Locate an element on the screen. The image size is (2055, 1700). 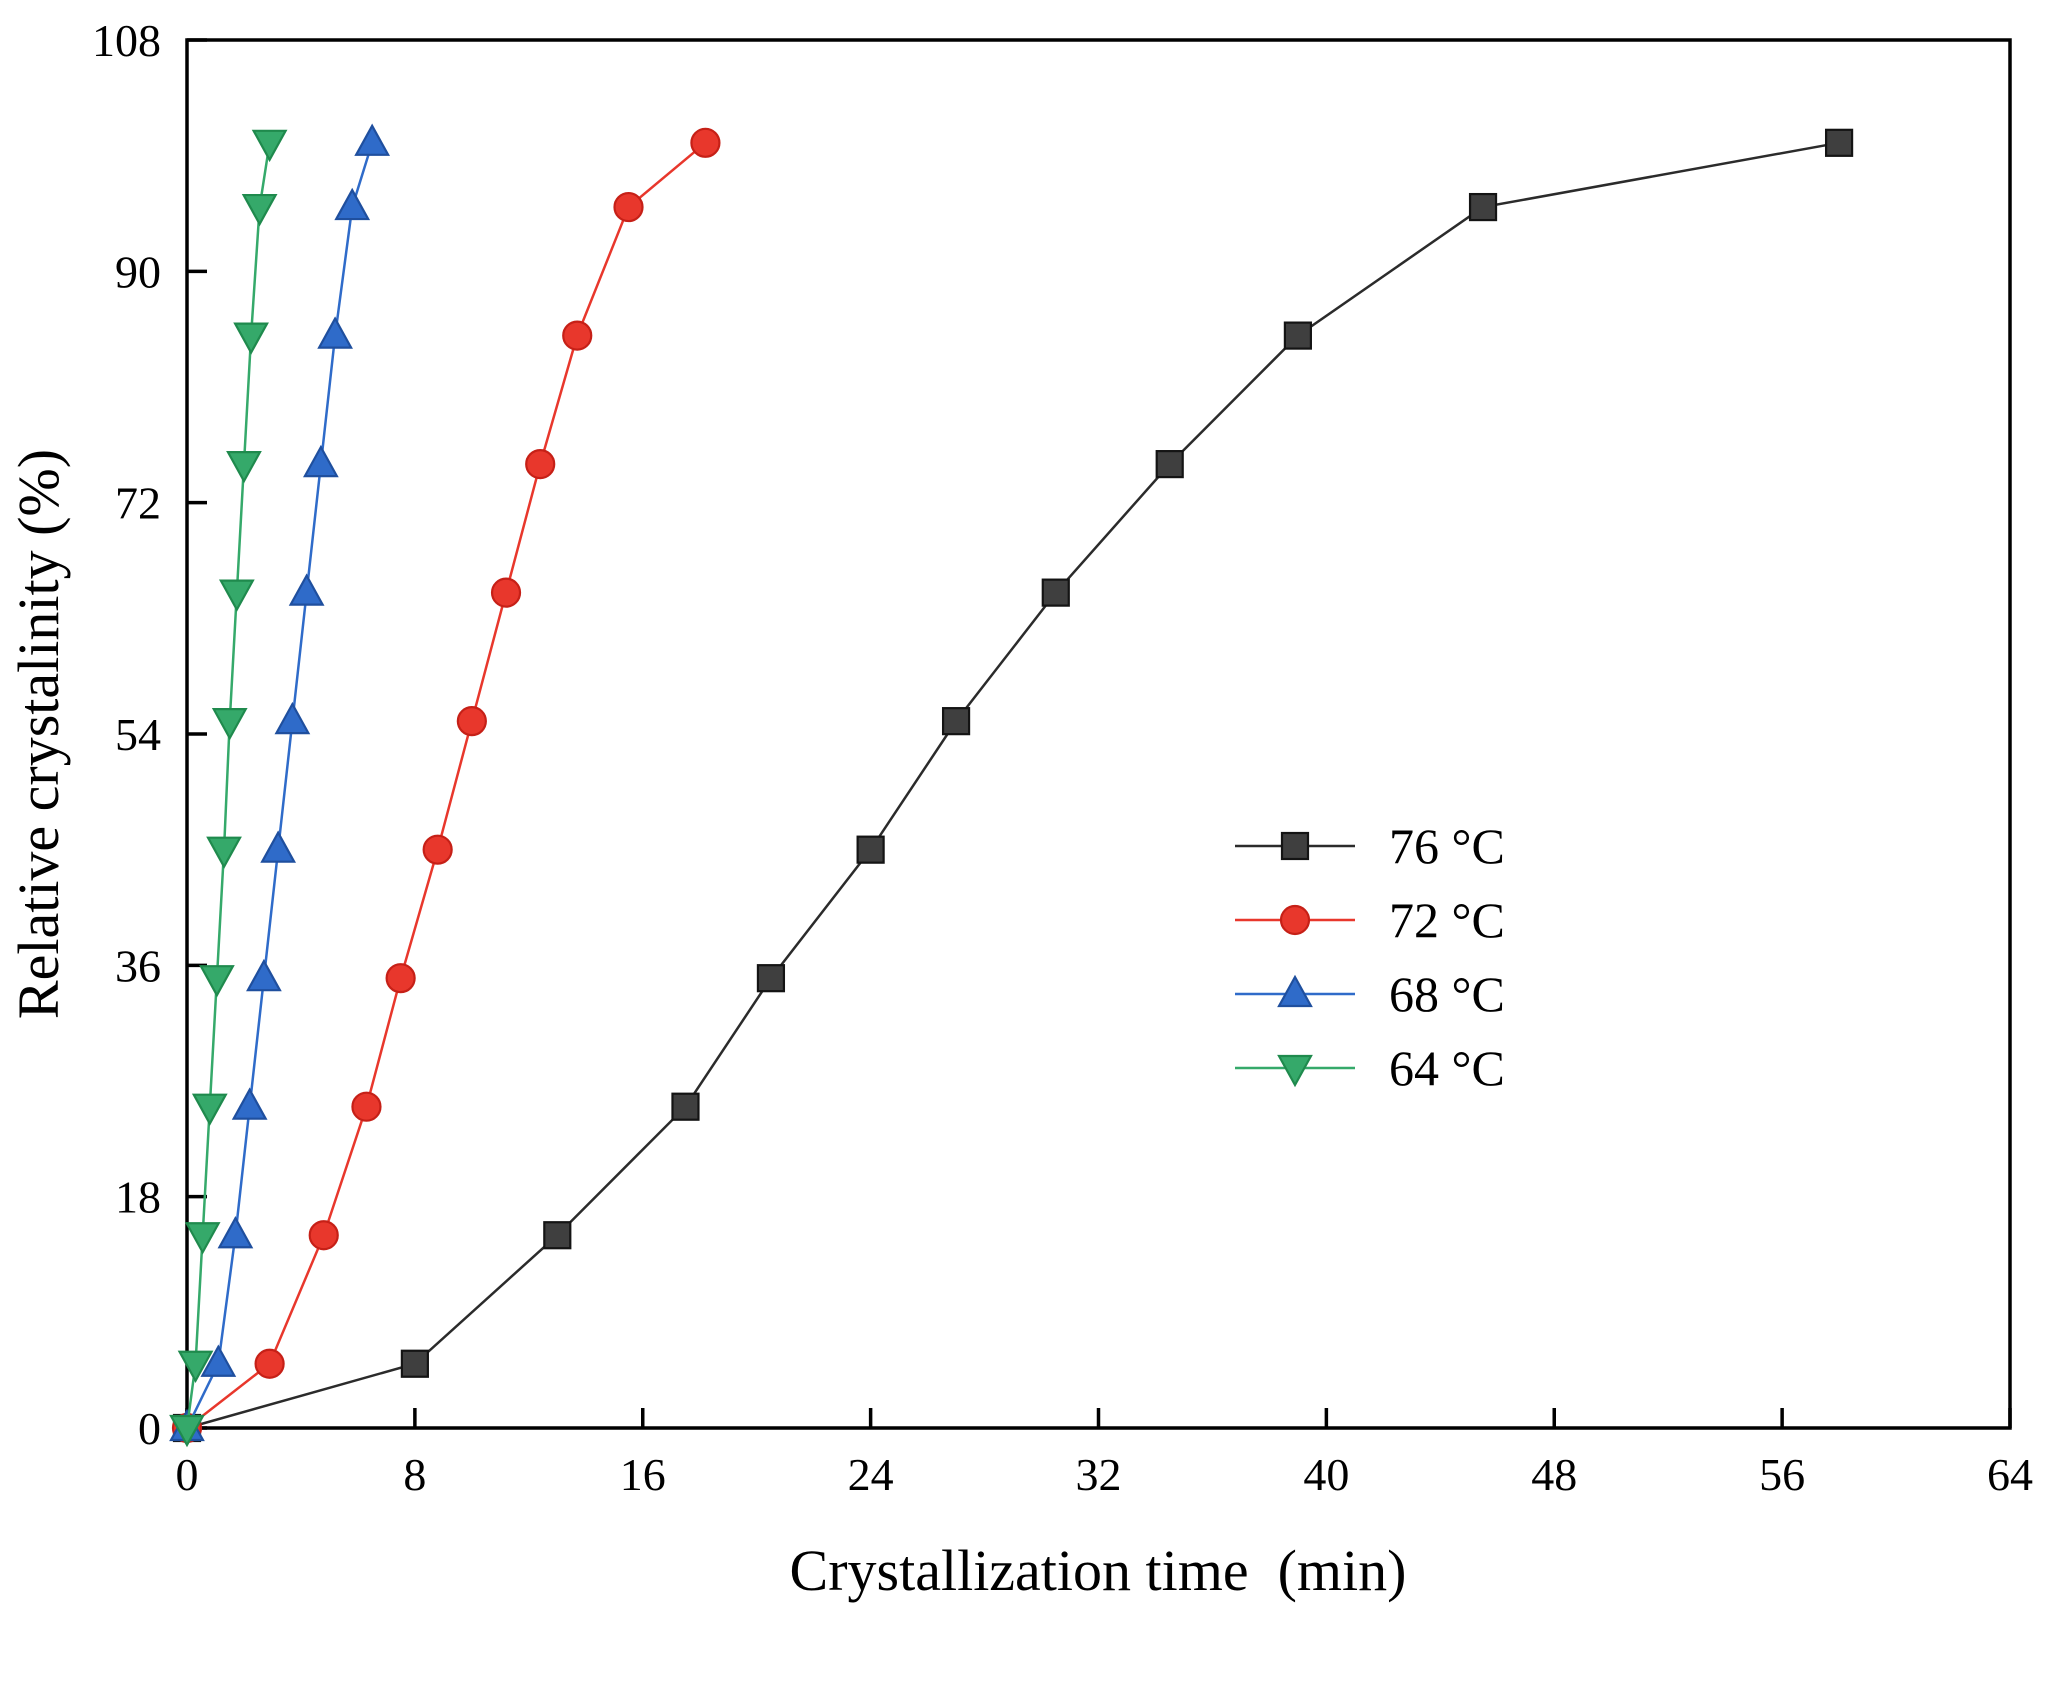
x-tick-label: 16 is located at coordinates (643, 1474).